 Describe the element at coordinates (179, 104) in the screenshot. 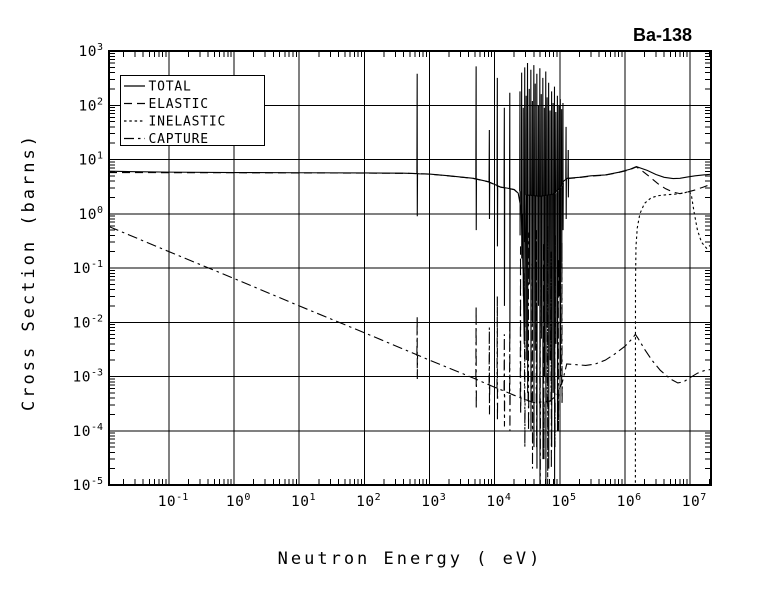

I see `legend-label-elastic: ELASTIC` at that location.